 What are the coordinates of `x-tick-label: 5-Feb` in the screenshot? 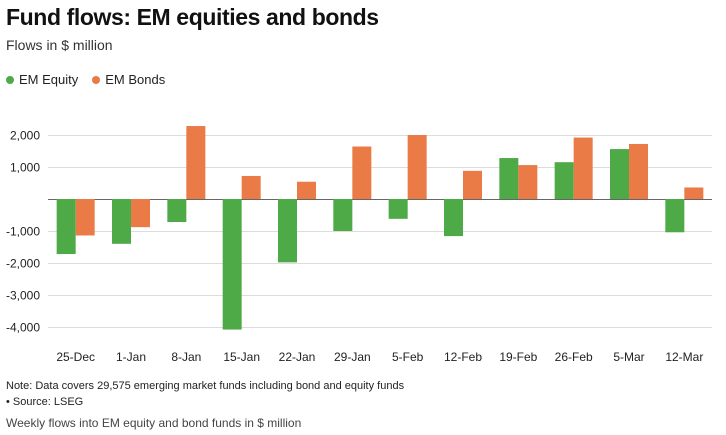 It's located at (408, 357).